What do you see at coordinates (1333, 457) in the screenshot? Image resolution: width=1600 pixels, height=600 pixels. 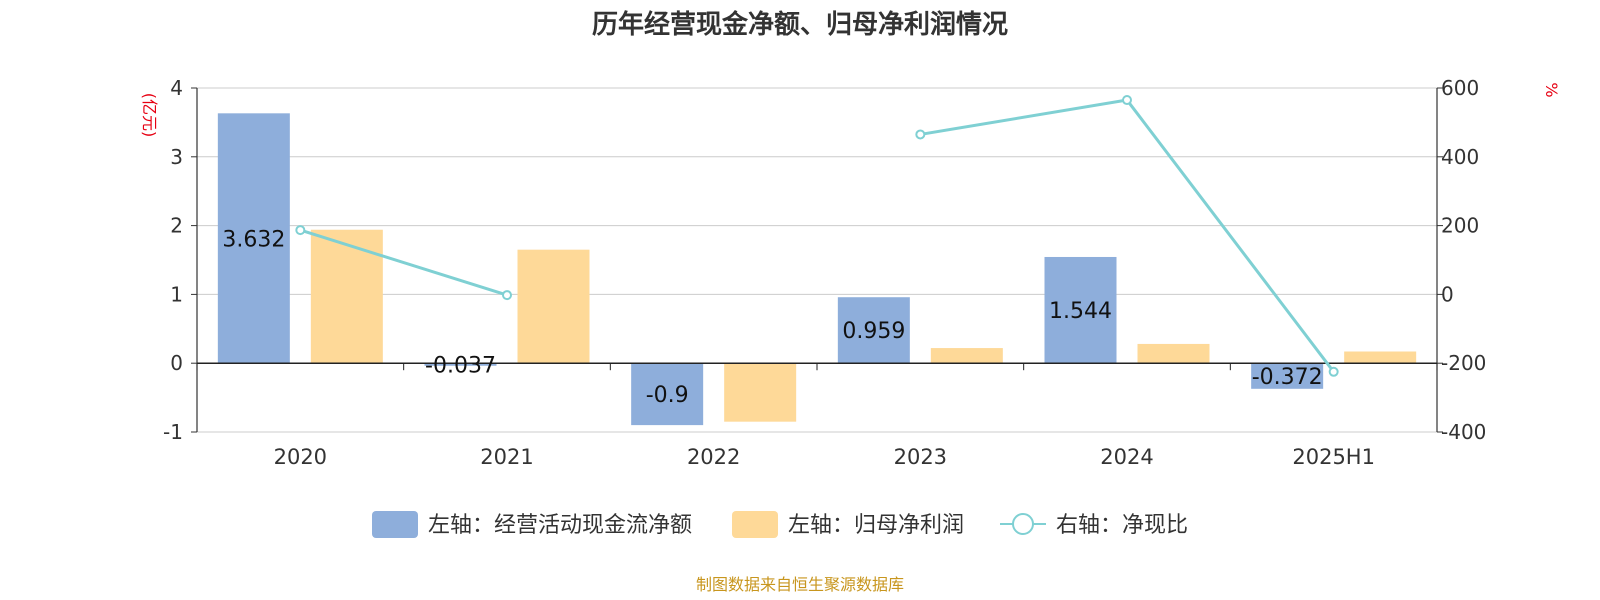 I see `x-axis-tick-label: 2025H1` at bounding box center [1333, 457].